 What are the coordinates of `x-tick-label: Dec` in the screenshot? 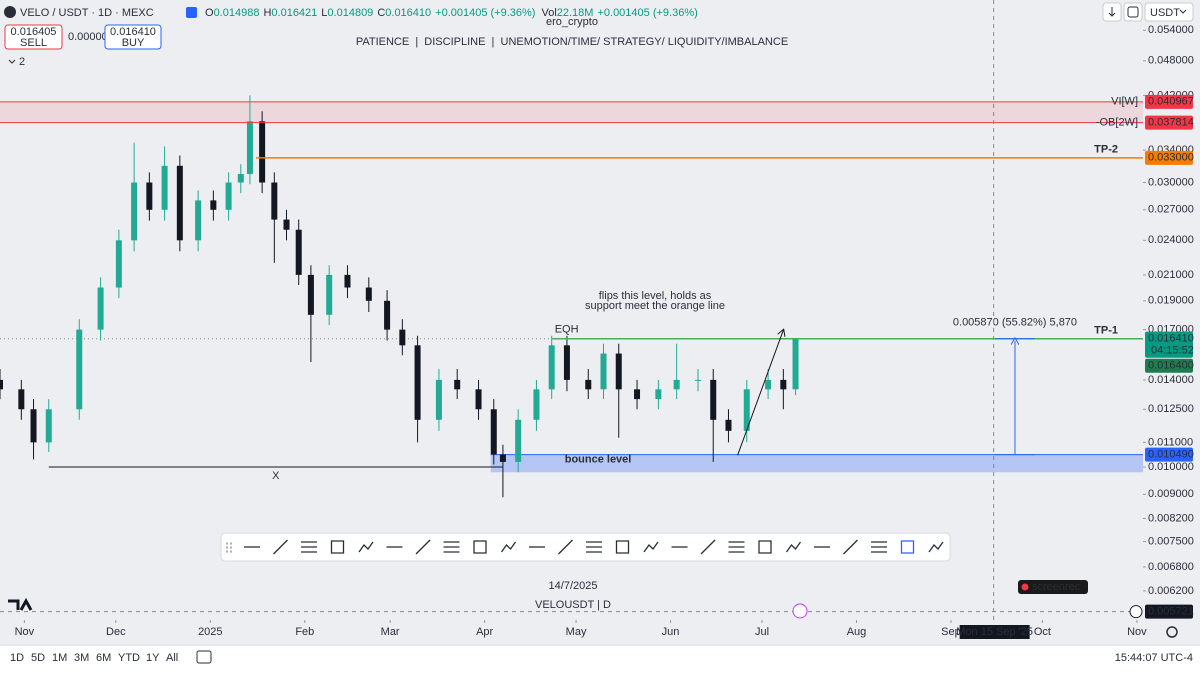 It's located at (116, 632).